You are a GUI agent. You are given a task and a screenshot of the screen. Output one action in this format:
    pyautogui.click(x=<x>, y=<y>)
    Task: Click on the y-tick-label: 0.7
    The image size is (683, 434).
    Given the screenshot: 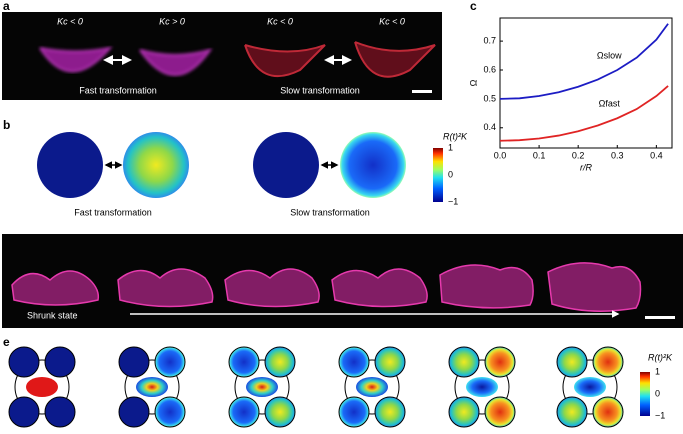 What is the action you would take?
    pyautogui.click(x=489, y=40)
    